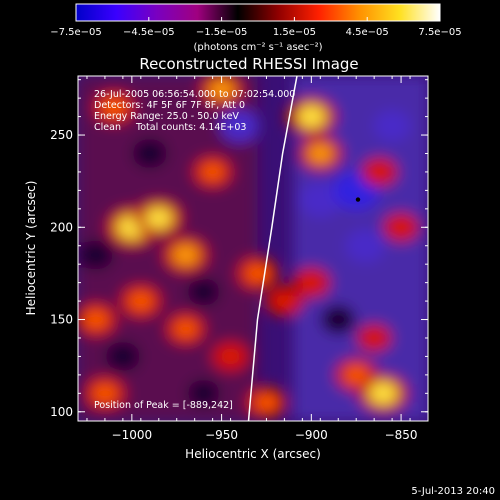 The width and height of the screenshot is (500, 500). Describe the element at coordinates (257, 47) in the screenshot. I see `colorbar-unit-label: (photons cm⁻² s⁻¹ asec⁻²)` at that location.